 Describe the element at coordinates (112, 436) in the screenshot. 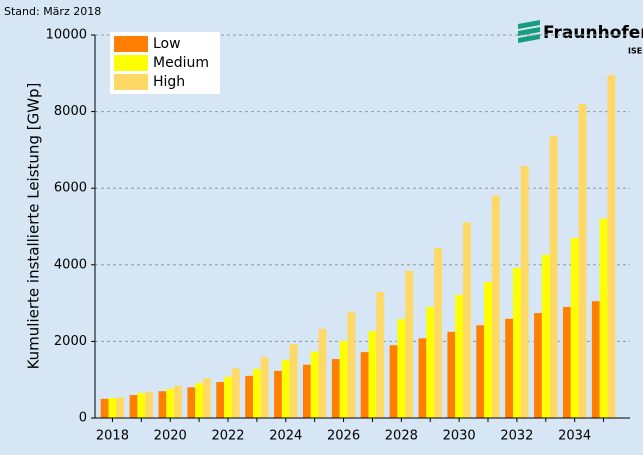

I see `x-tick-label: 2018` at that location.